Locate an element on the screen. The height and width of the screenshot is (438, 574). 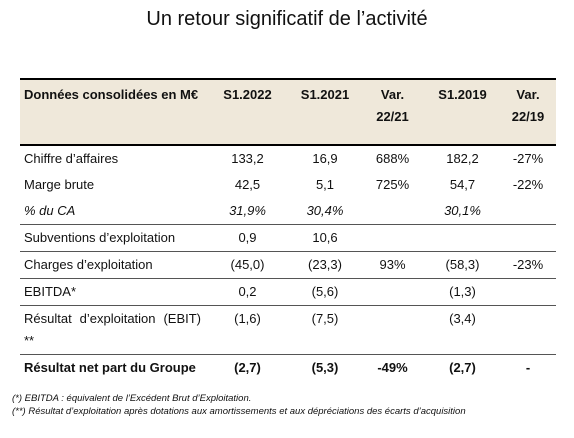
table-cell: -22% is located at coordinates (528, 184).